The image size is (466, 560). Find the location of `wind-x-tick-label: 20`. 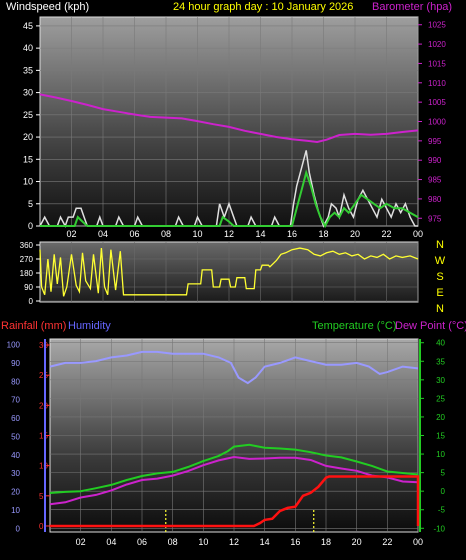

wind-x-tick-label: 20 is located at coordinates (355, 234).